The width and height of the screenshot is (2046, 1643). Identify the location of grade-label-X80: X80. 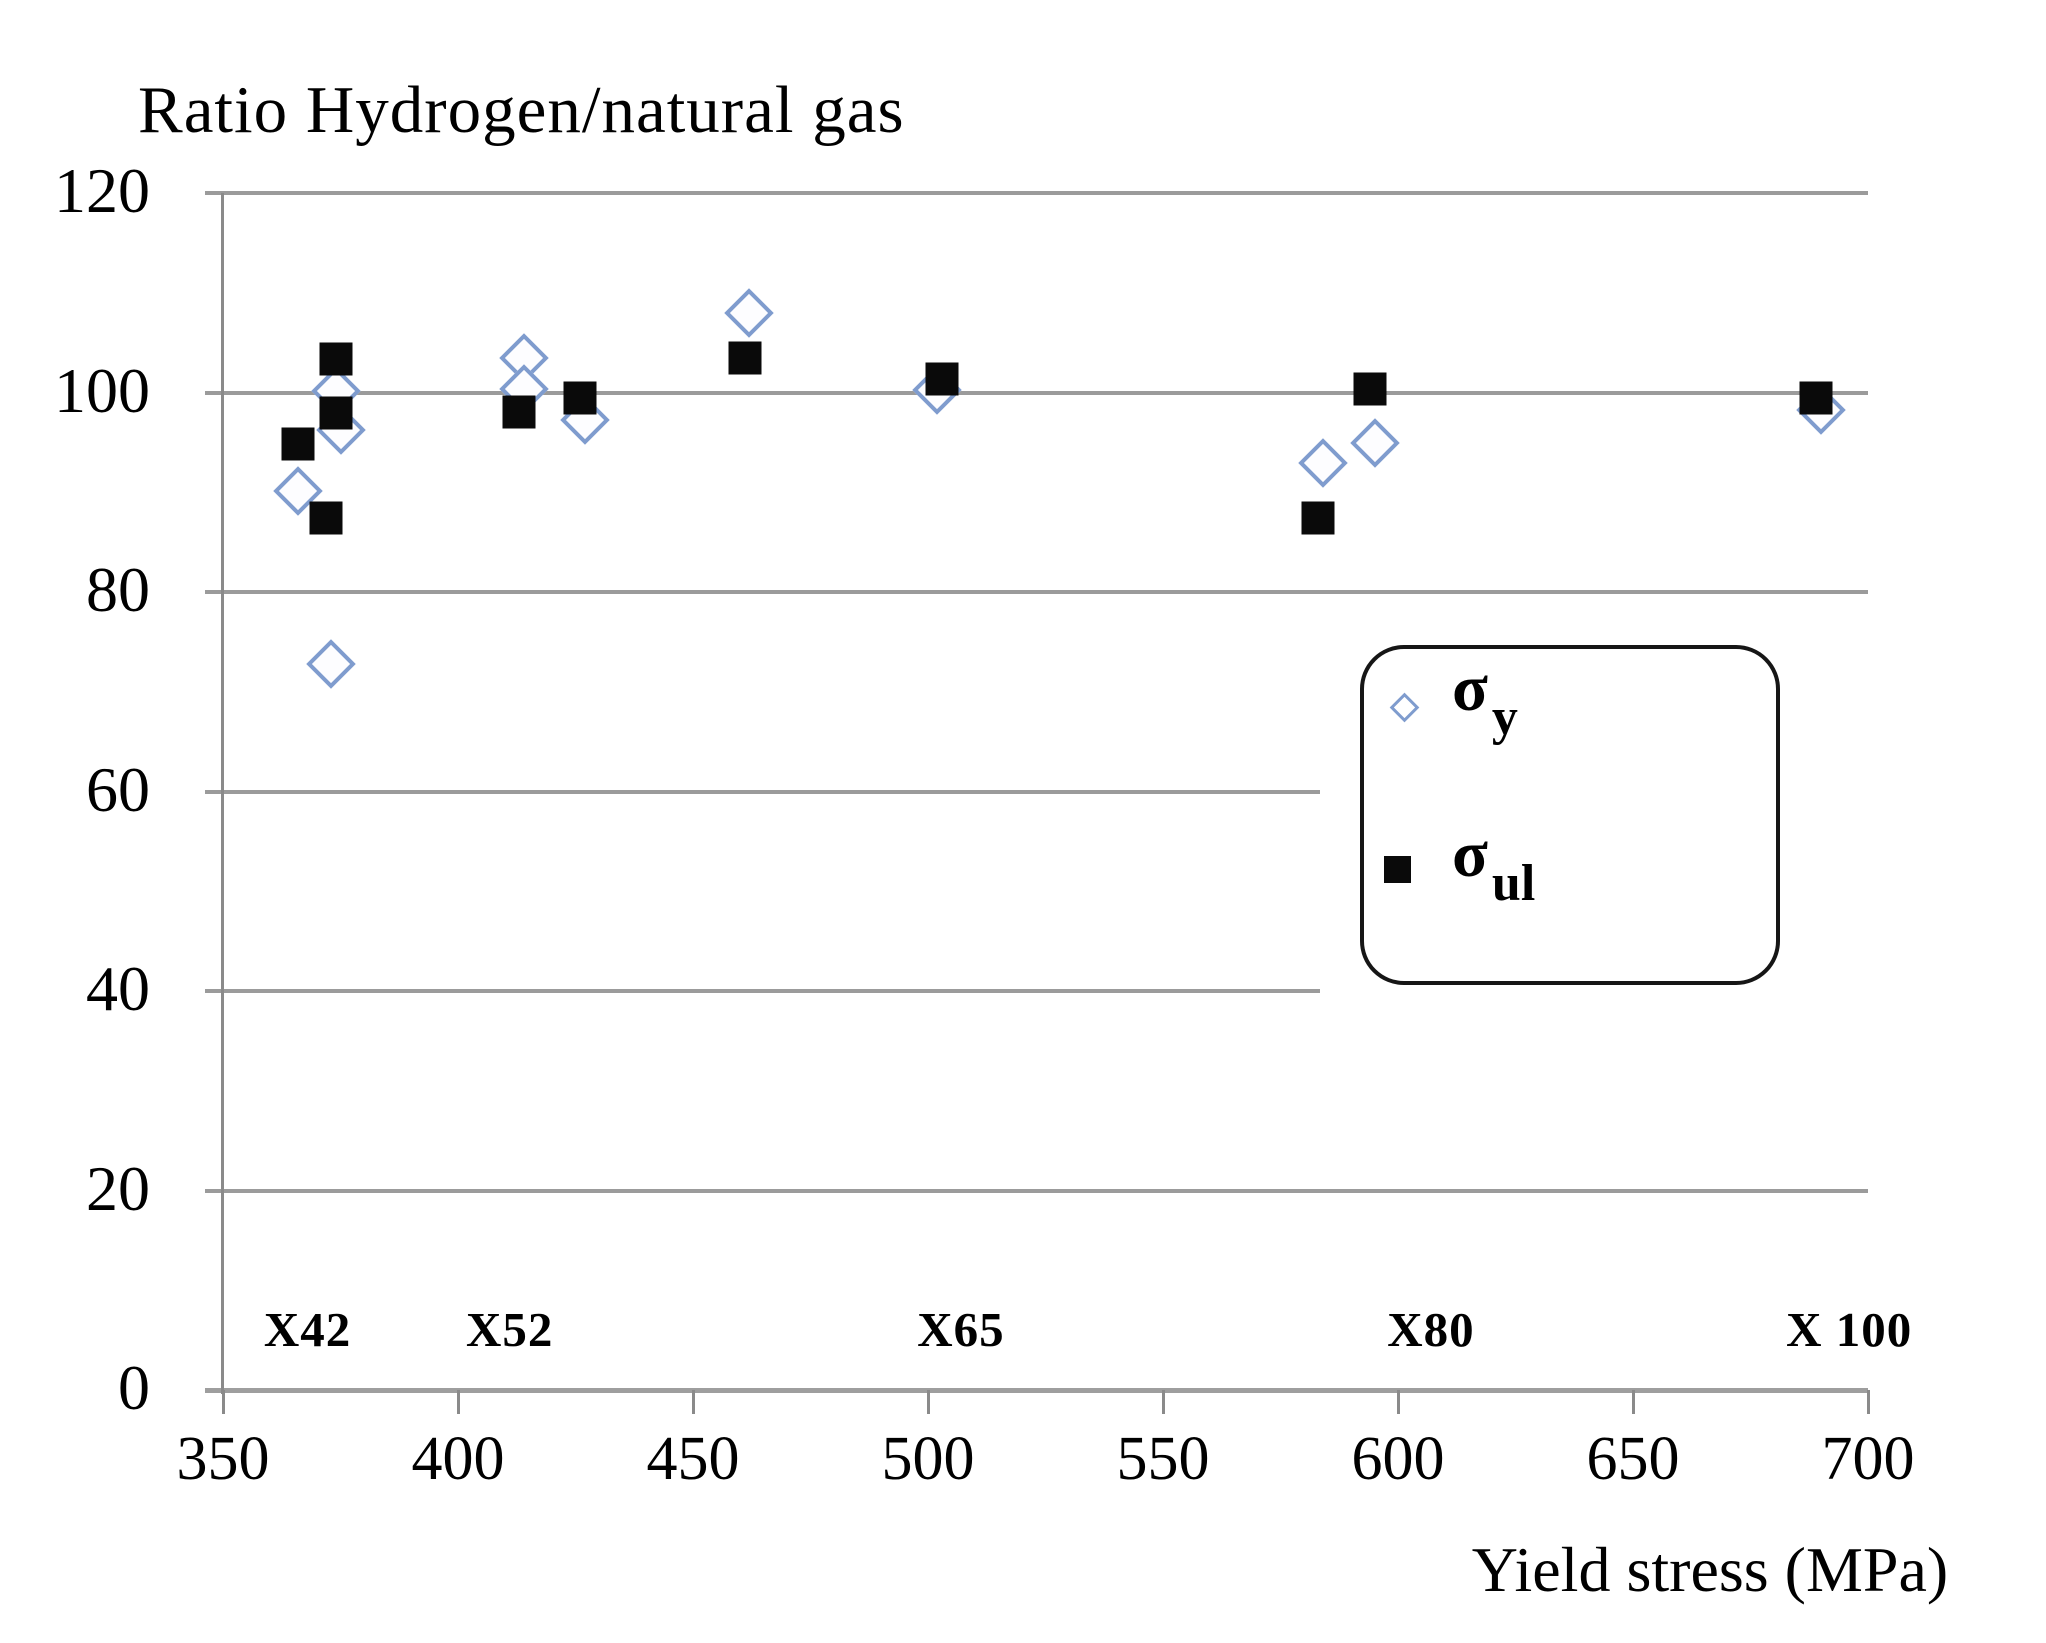
(1431, 1330).